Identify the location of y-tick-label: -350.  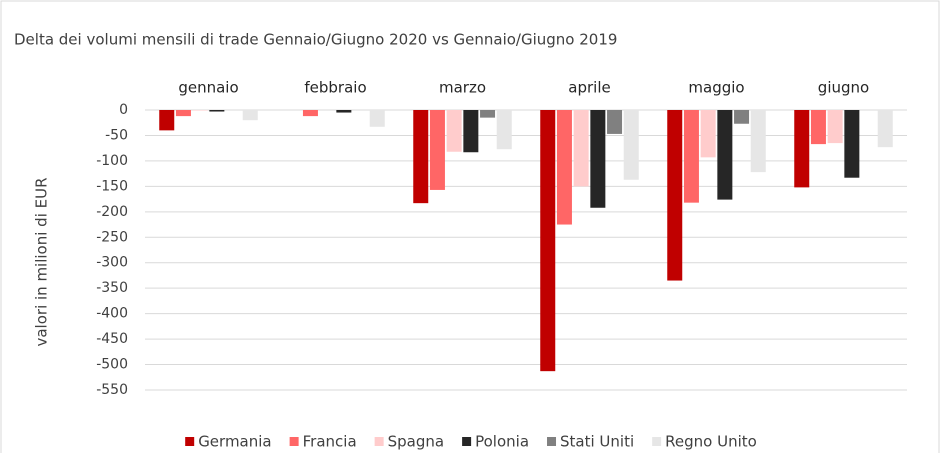
(112, 288).